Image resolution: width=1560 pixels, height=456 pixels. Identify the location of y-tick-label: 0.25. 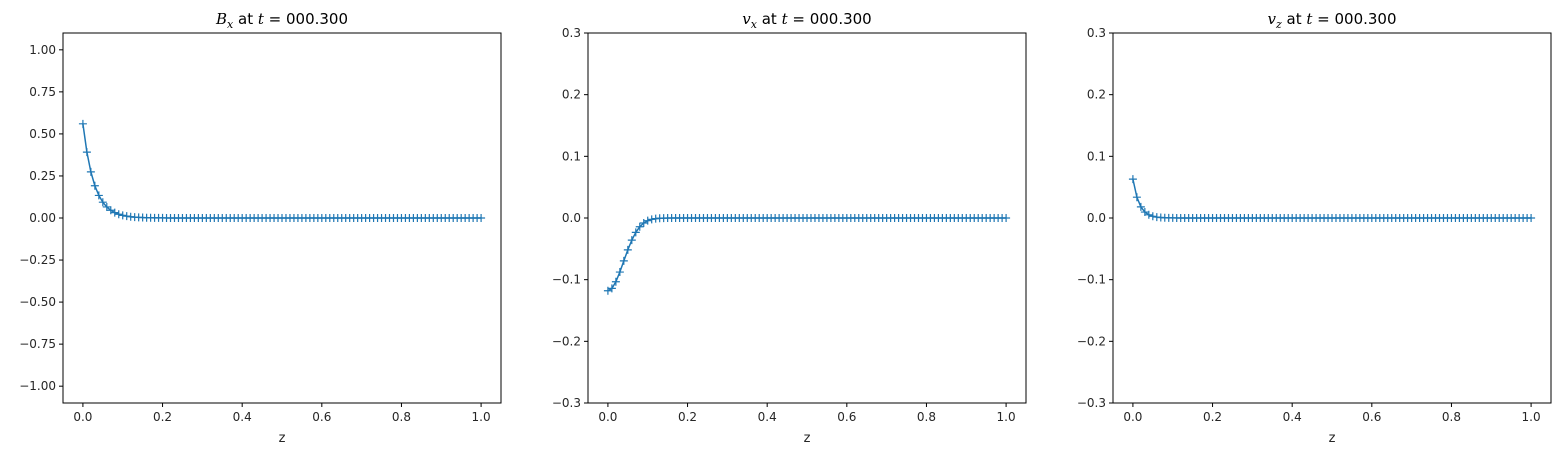
(42, 176).